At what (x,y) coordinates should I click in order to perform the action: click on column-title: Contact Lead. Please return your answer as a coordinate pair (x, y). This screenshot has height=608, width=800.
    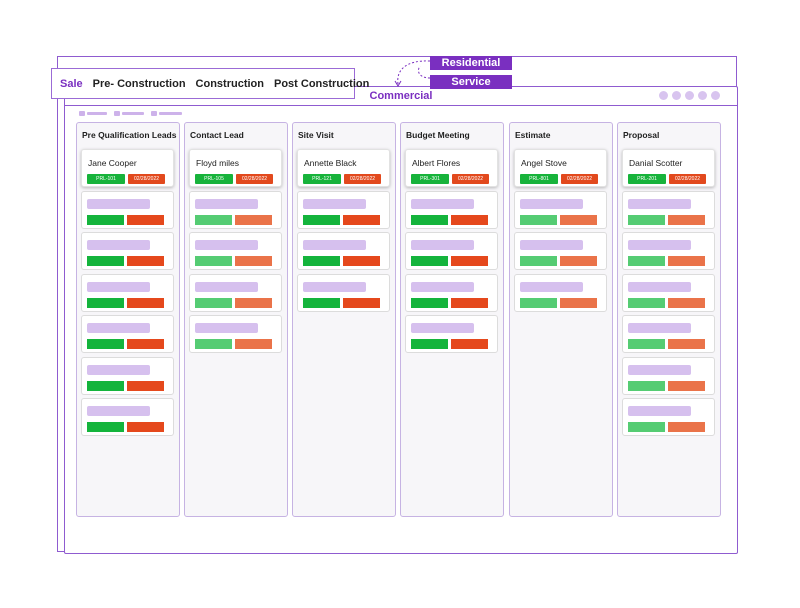
    Looking at the image, I should click on (217, 135).